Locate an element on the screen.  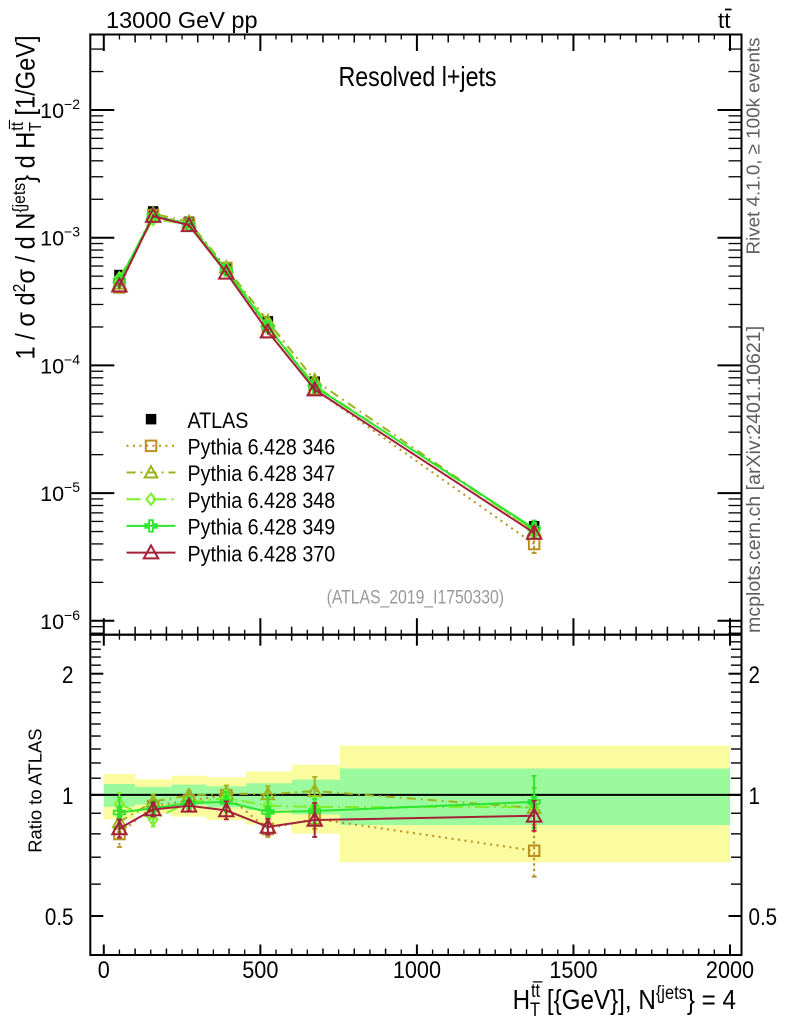
svg-text: 1000 is located at coordinates (417, 970).